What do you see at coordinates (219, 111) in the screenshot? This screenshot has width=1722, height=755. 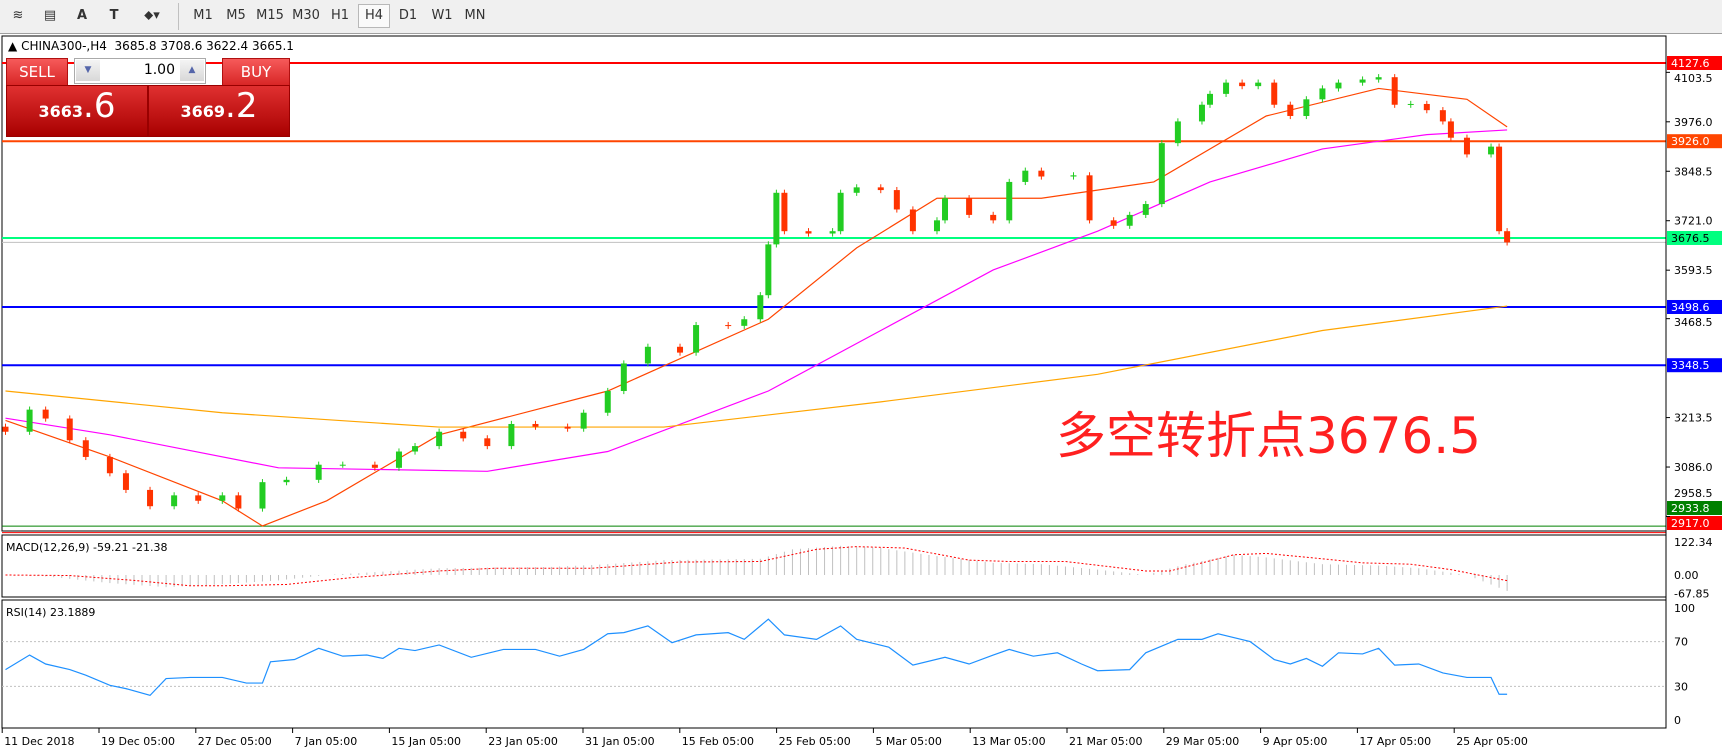 I see `buy-price: 3669.2` at bounding box center [219, 111].